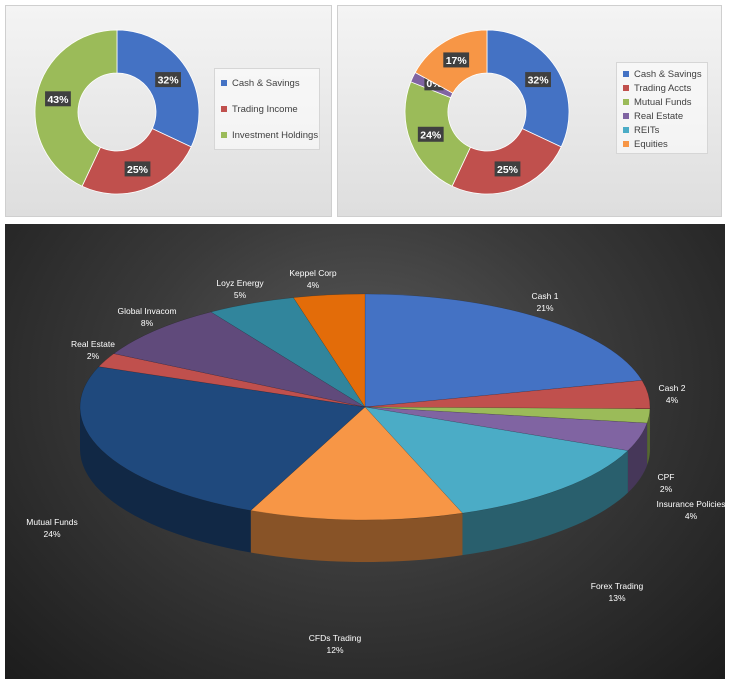 The image size is (730, 684). I want to click on chart-2-slice-cash-and-savings, so click(528, 88).